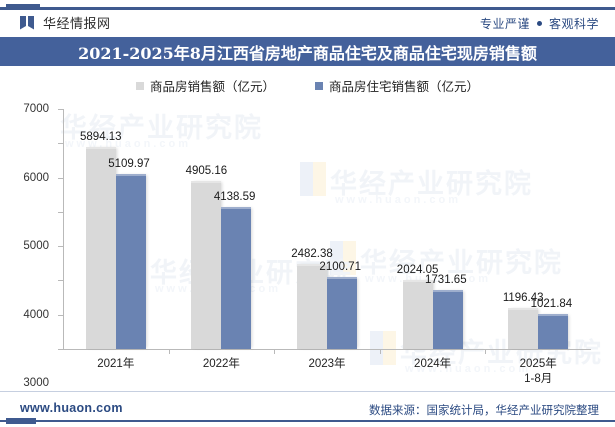 The image size is (615, 427). Describe the element at coordinates (212, 87) in the screenshot. I see `legend-label: 商品房销售额（亿元）` at that location.